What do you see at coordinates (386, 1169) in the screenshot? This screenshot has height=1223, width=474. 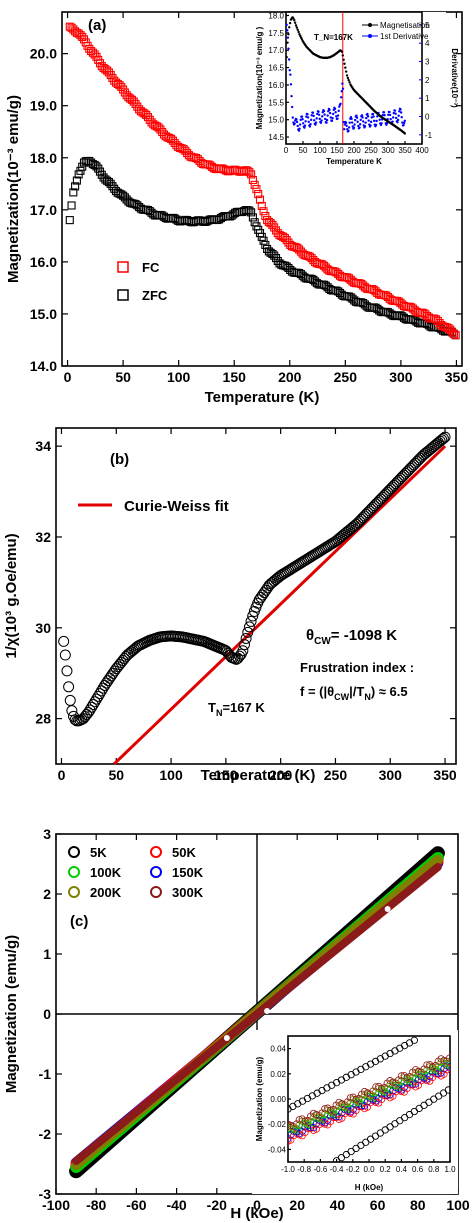 I see `inset-c-xtick-label: 0.2` at bounding box center [386, 1169].